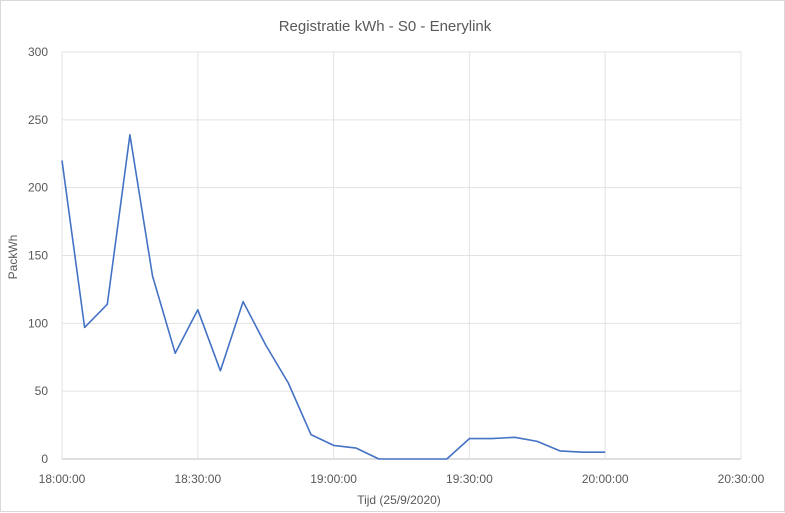 This screenshot has height=513, width=785. What do you see at coordinates (741, 479) in the screenshot?
I see `x-tick-label: 20:30:00` at bounding box center [741, 479].